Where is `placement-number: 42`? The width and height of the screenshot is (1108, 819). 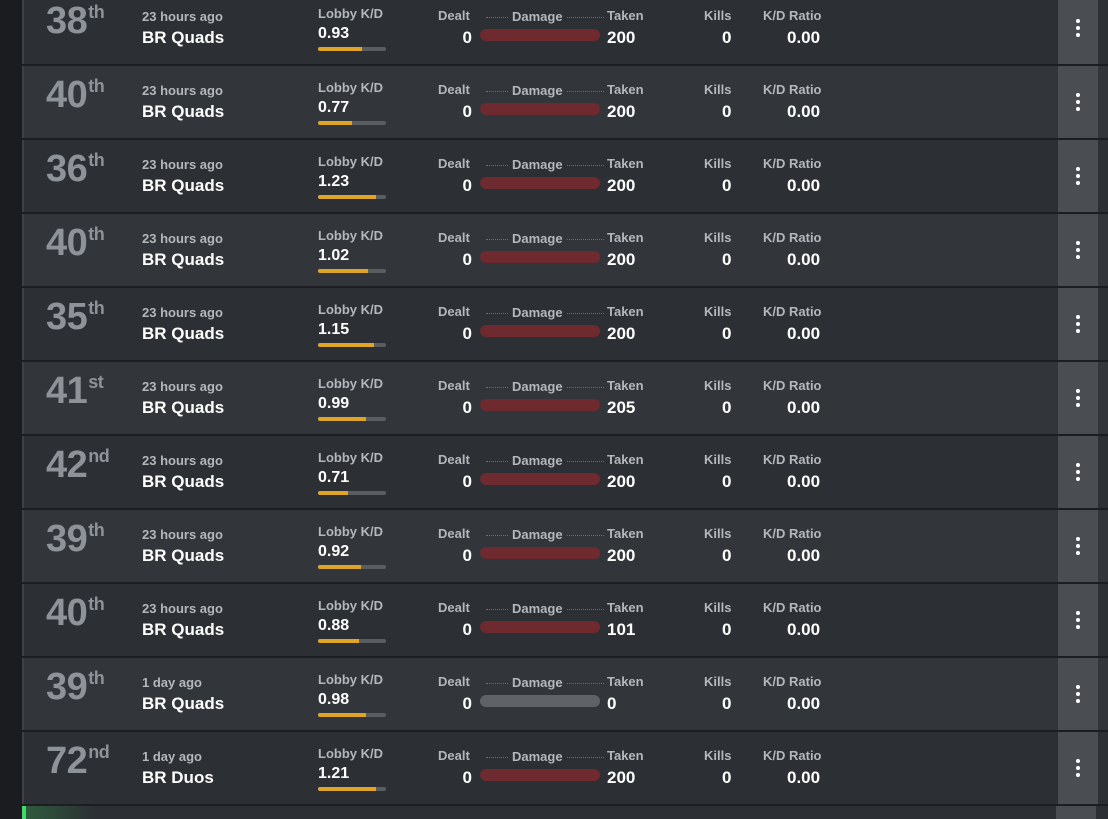 placement-number: 42 is located at coordinates (67, 465).